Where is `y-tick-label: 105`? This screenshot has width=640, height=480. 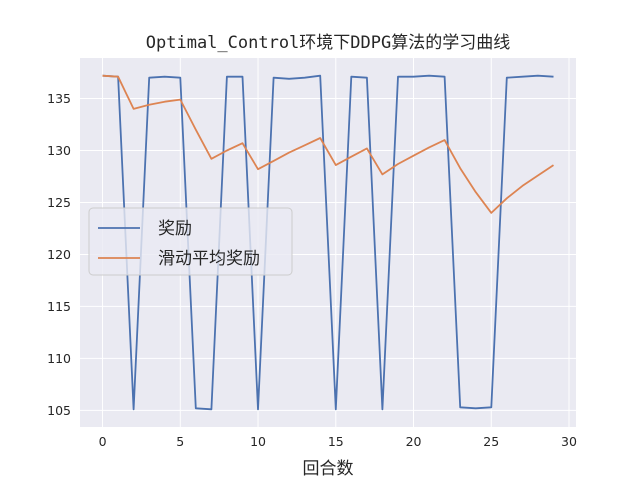
y-tick-label: 105 is located at coordinates (59, 410).